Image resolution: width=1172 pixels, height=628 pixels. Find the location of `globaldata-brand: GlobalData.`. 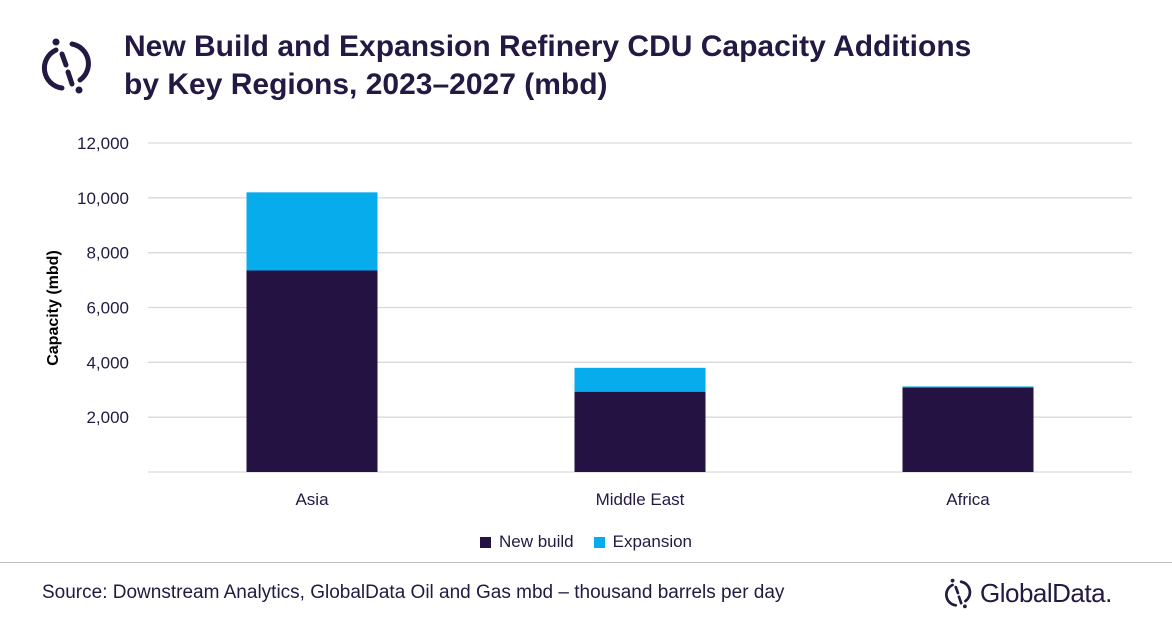

globaldata-brand: GlobalData. is located at coordinates (1028, 593).